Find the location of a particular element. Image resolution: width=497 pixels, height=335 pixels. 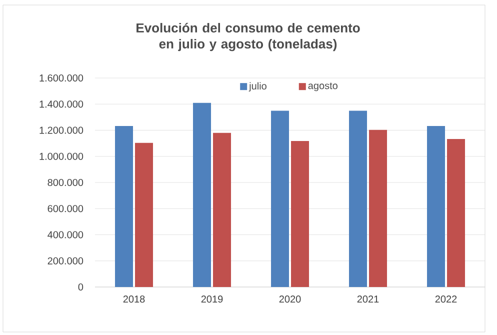

legend-label: agosto is located at coordinates (323, 87).